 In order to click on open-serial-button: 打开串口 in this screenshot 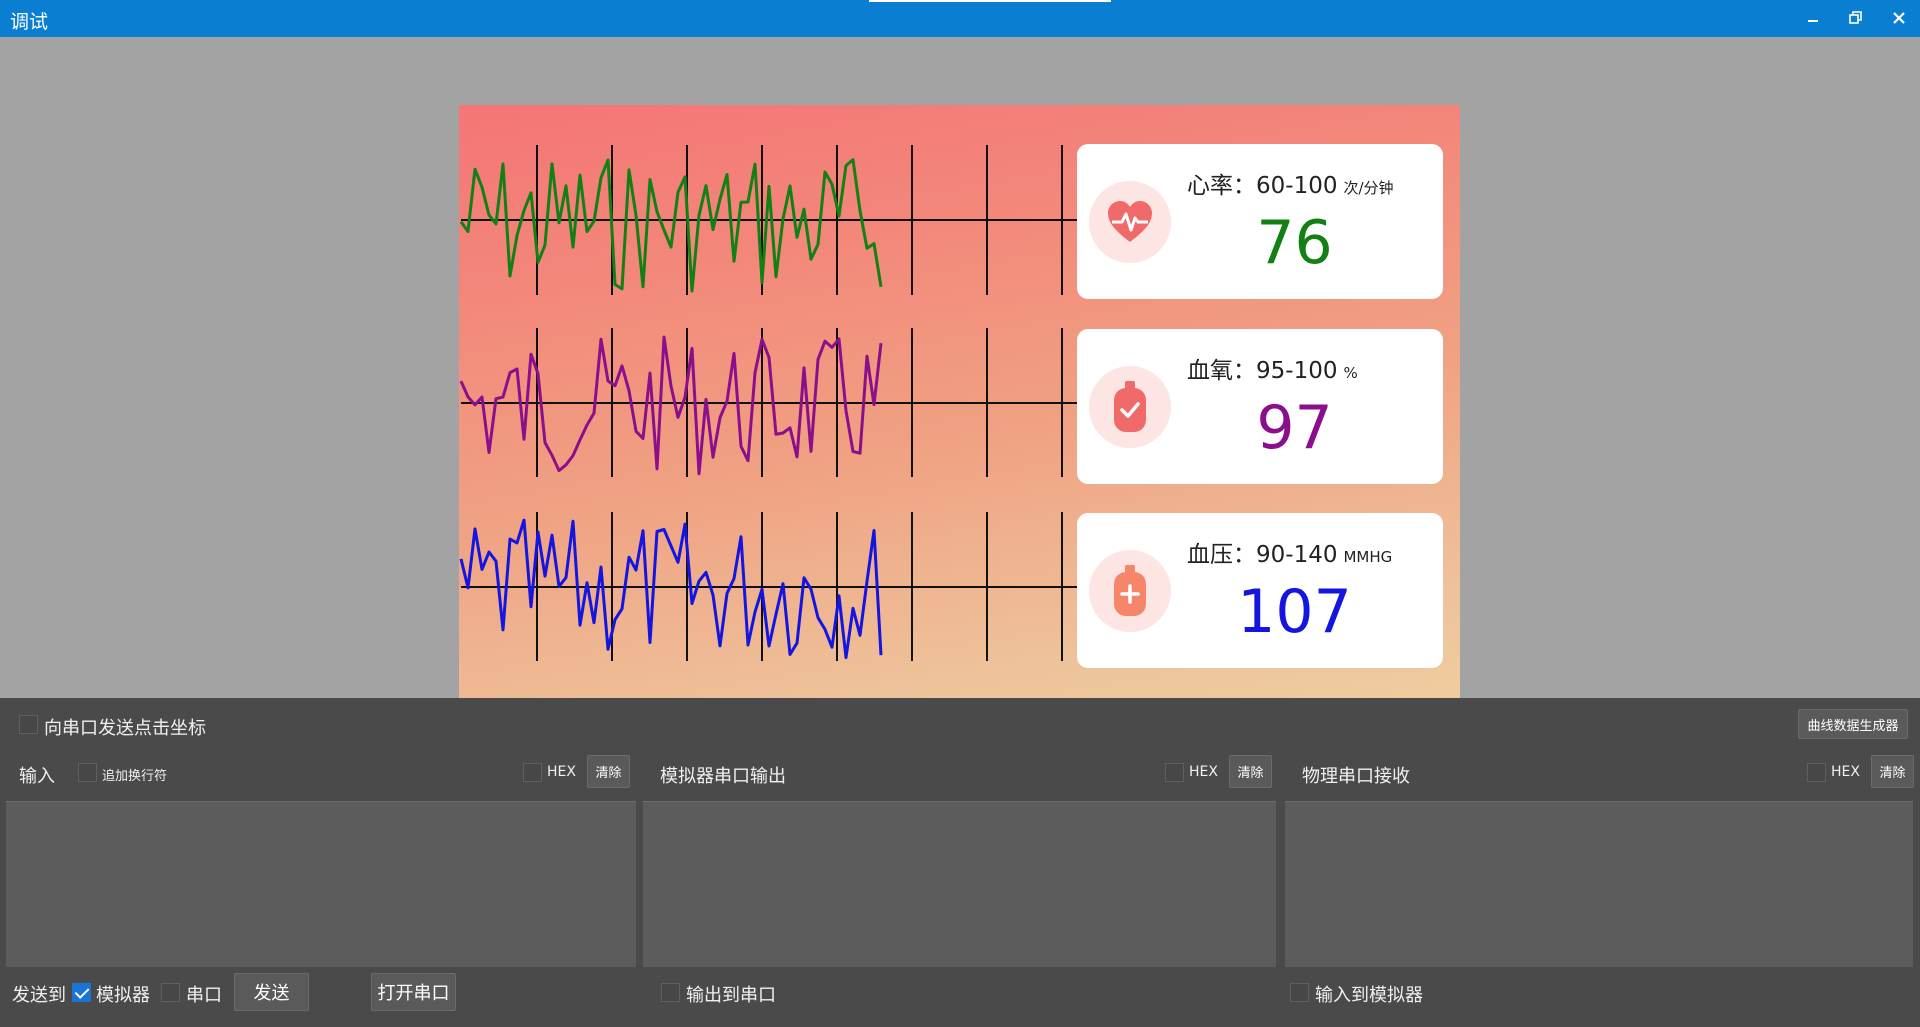, I will do `click(413, 992)`.